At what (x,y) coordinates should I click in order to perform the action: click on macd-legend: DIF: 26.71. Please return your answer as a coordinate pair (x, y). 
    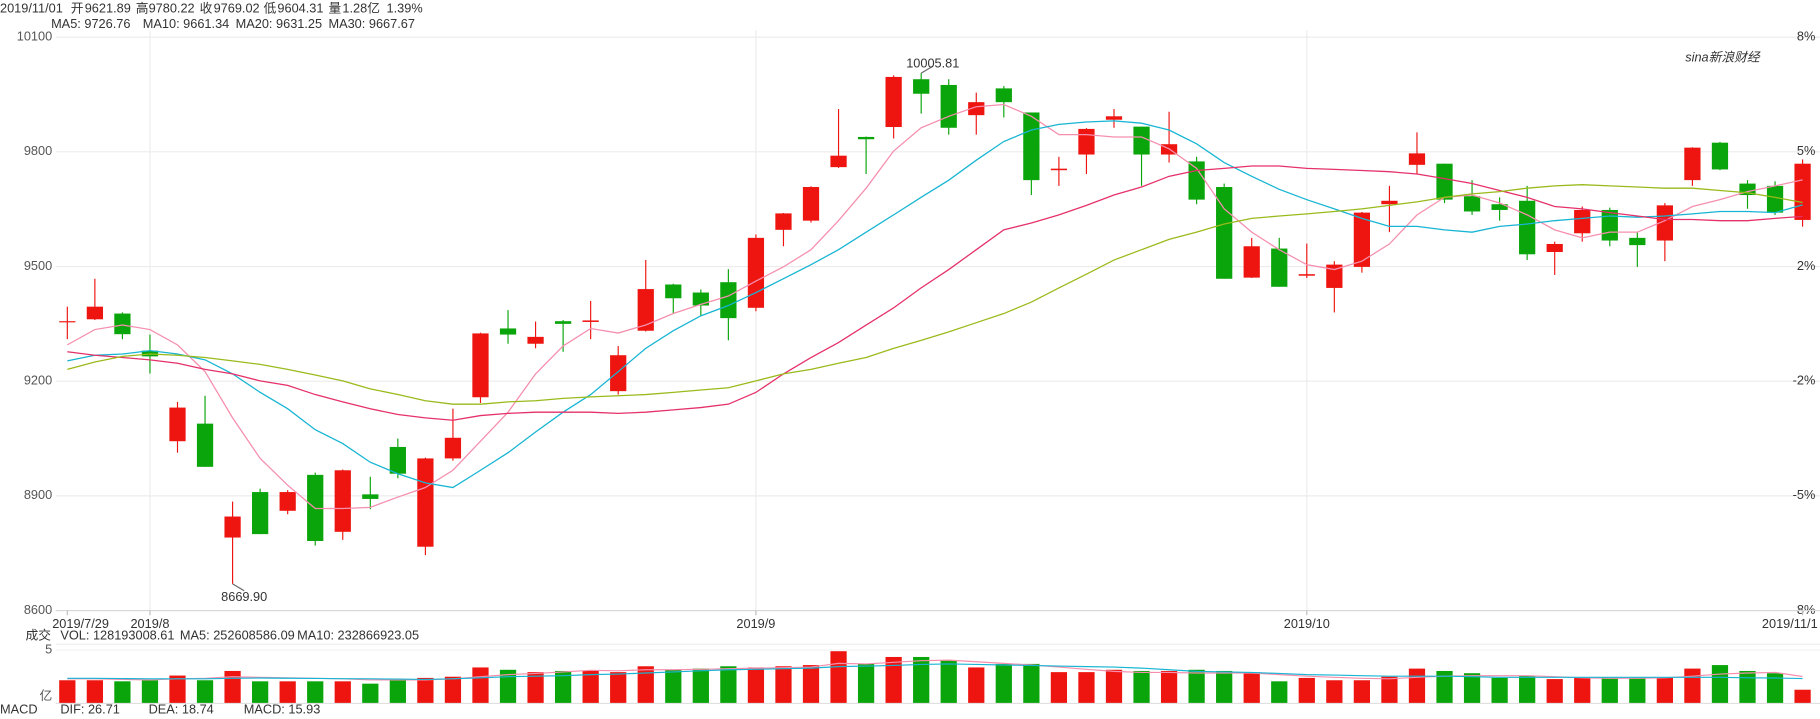
    Looking at the image, I should click on (90, 709).